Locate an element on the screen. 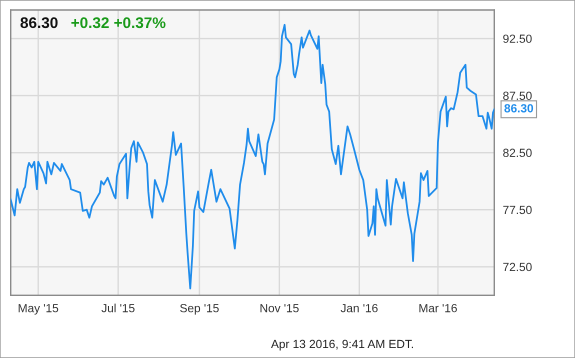 This screenshot has height=358, width=575. y-tick-label: 87.50 is located at coordinates (517, 96).